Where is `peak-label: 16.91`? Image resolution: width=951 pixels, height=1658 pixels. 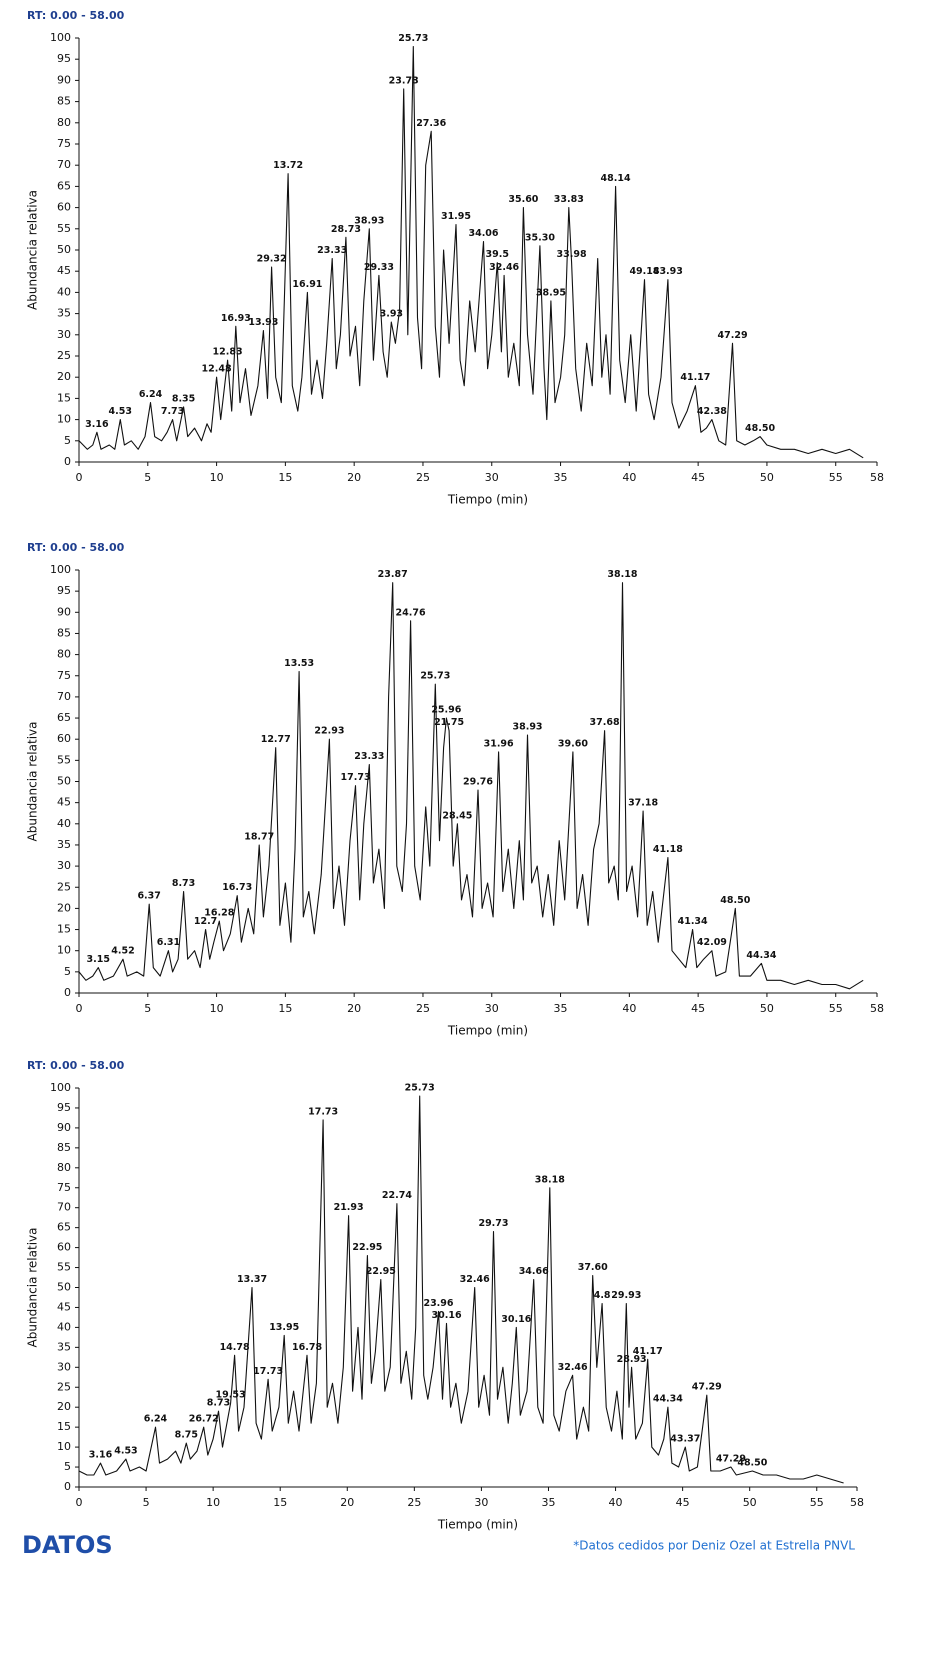
peak-label: 16.91 is located at coordinates (307, 284).